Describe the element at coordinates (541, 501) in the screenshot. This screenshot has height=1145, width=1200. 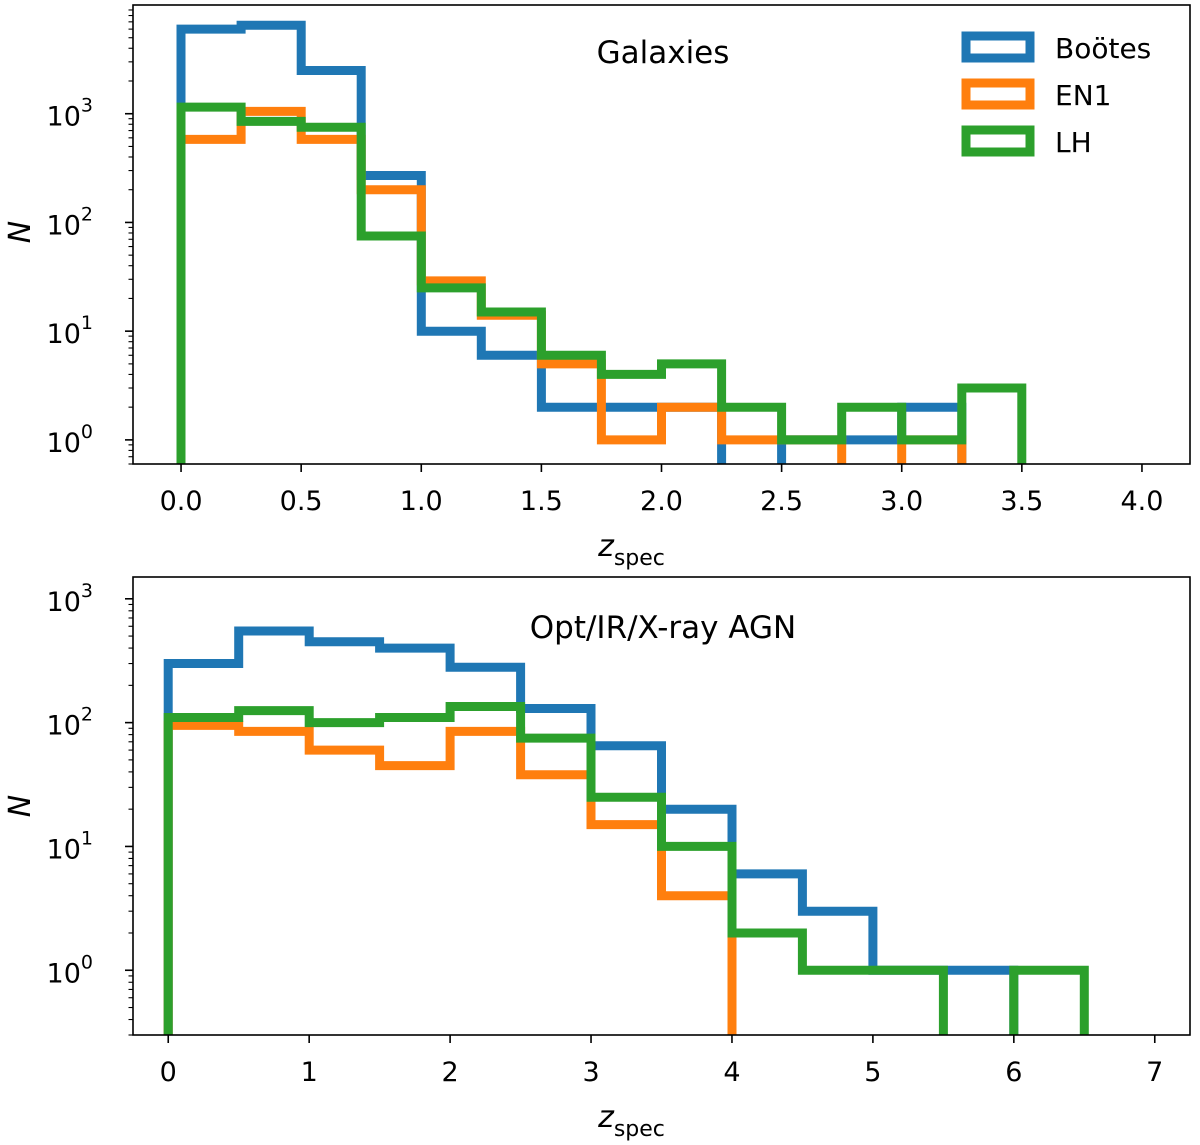
I see `x-tick-label: 1.5` at that location.